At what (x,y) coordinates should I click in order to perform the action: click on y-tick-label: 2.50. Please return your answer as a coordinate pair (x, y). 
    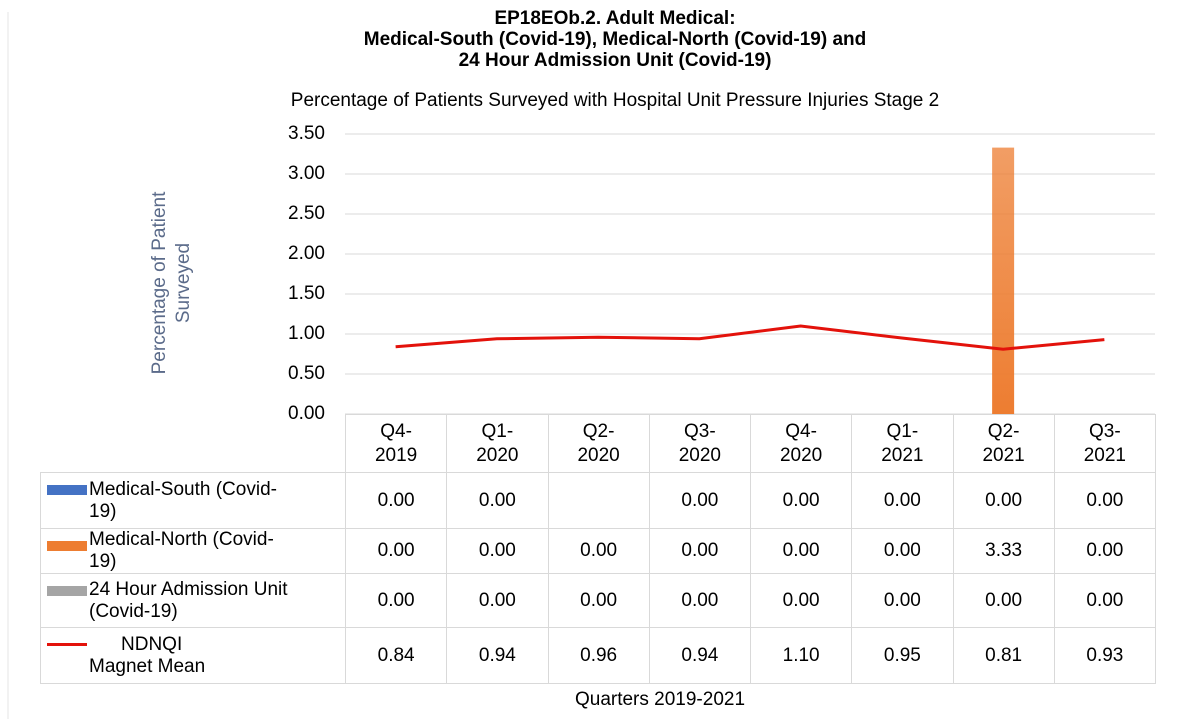
    Looking at the image, I should click on (306, 213).